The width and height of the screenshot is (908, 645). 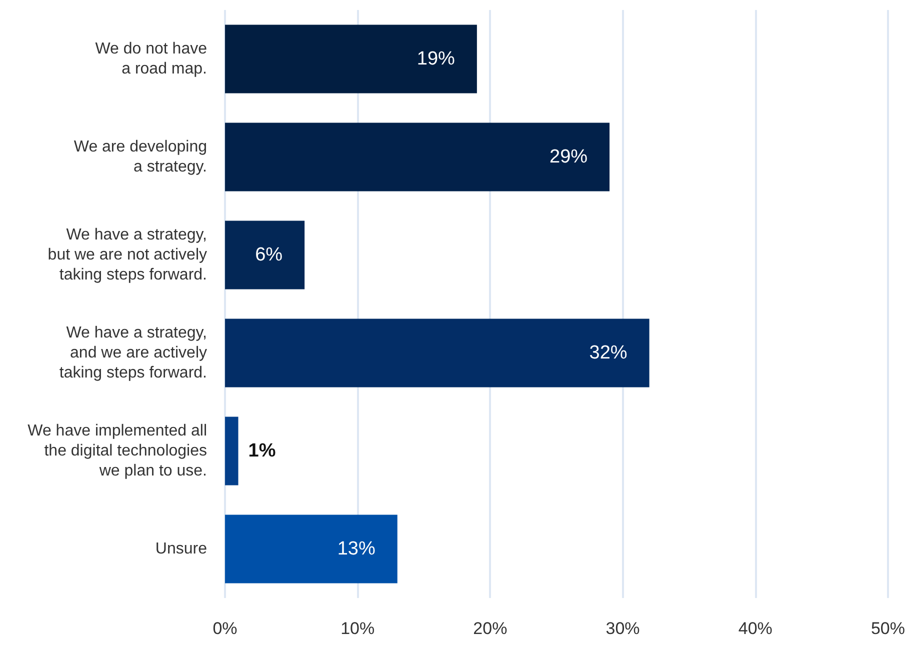 What do you see at coordinates (888, 628) in the screenshot?
I see `x-tick-label: 50%` at bounding box center [888, 628].